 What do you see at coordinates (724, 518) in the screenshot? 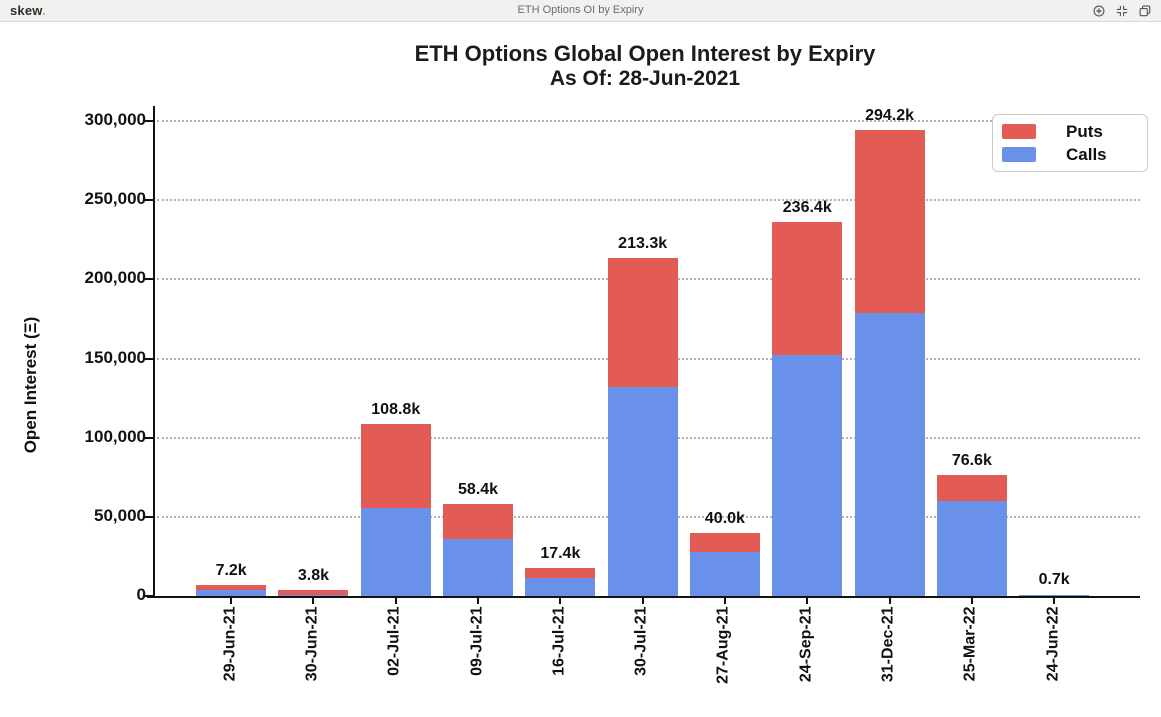
I see `bar-total-label: 40.0k` at bounding box center [724, 518].